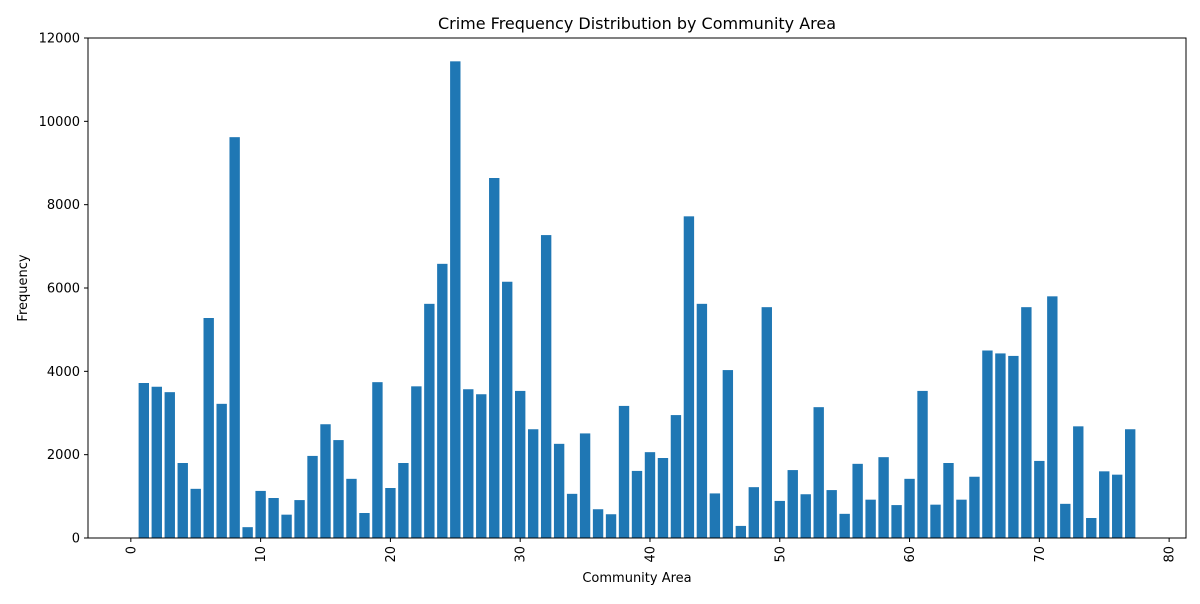 This screenshot has width=1200, height=604. Describe the element at coordinates (59, 39) in the screenshot. I see `y-tick-label: 12000` at that location.